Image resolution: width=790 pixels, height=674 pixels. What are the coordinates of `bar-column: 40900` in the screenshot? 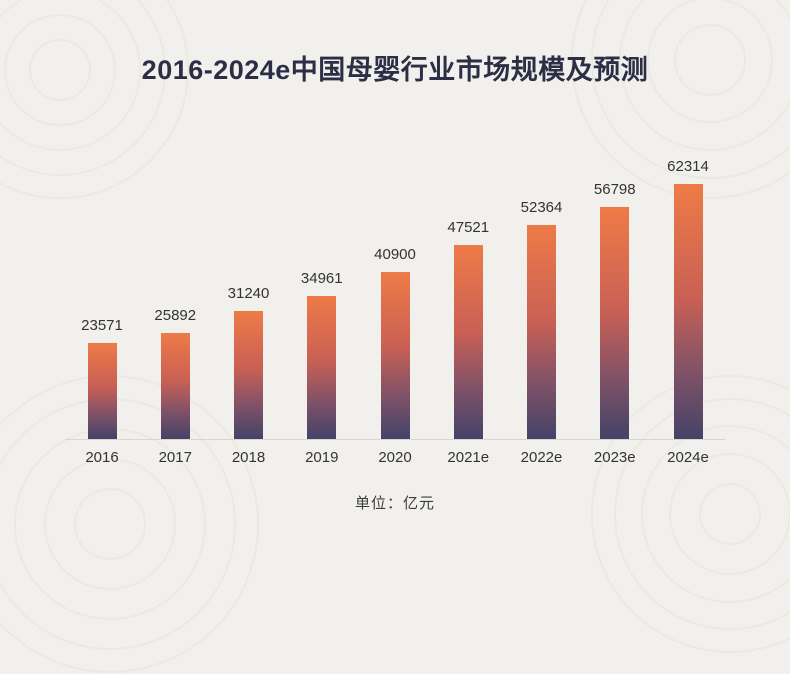 It's located at (395, 342).